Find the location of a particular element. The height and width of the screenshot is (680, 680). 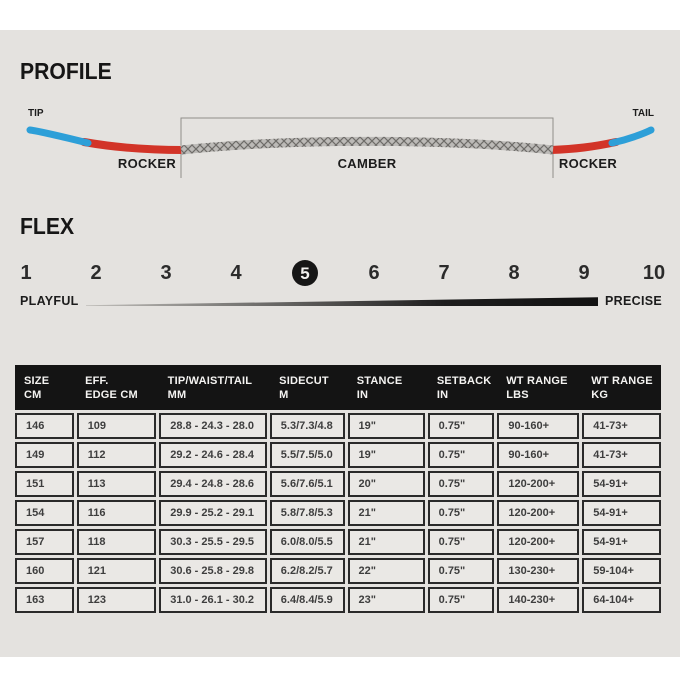

flex-scale-3: 3 is located at coordinates (166, 272).